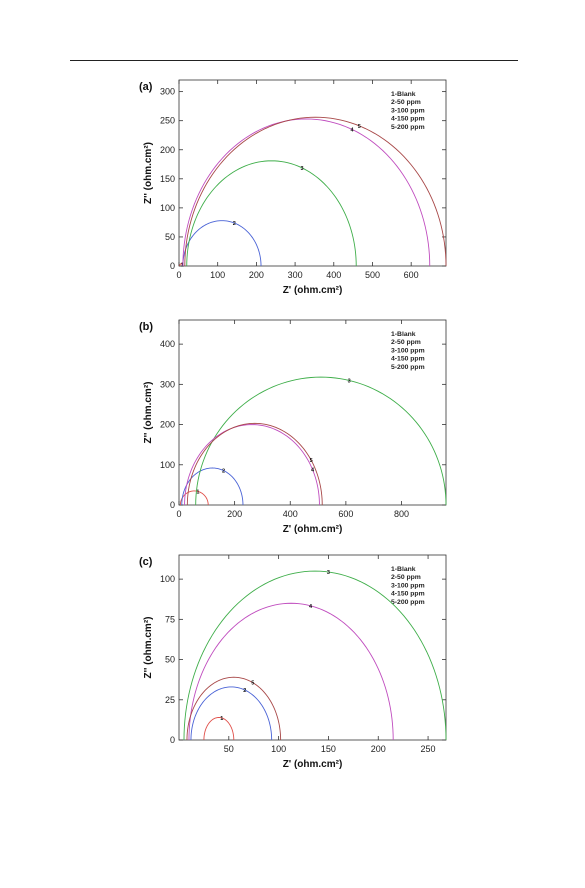  I want to click on x-tick-label: 250, so click(428, 749).